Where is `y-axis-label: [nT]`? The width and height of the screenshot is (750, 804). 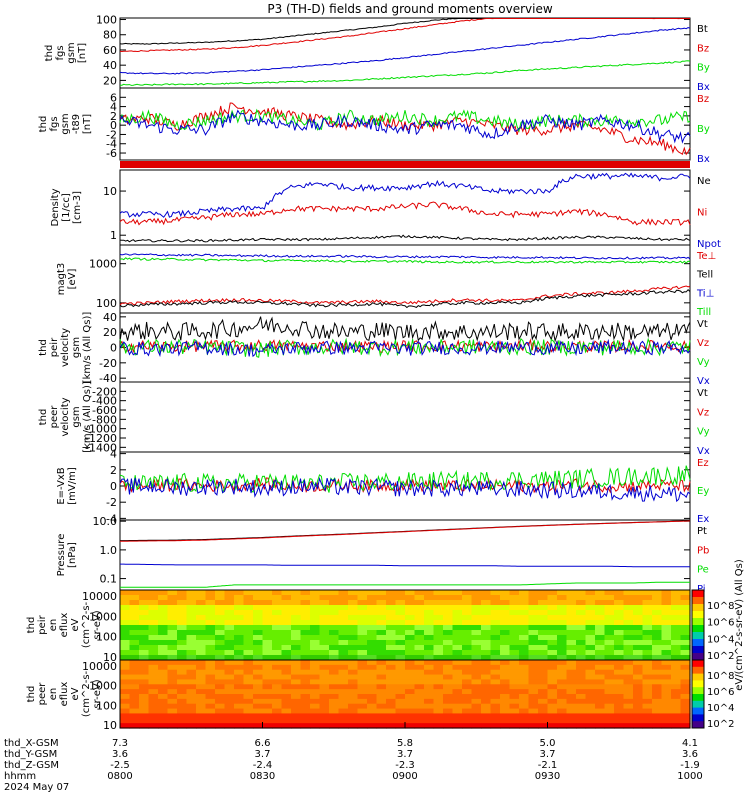 y-axis-label: [nT] is located at coordinates (82, 53).